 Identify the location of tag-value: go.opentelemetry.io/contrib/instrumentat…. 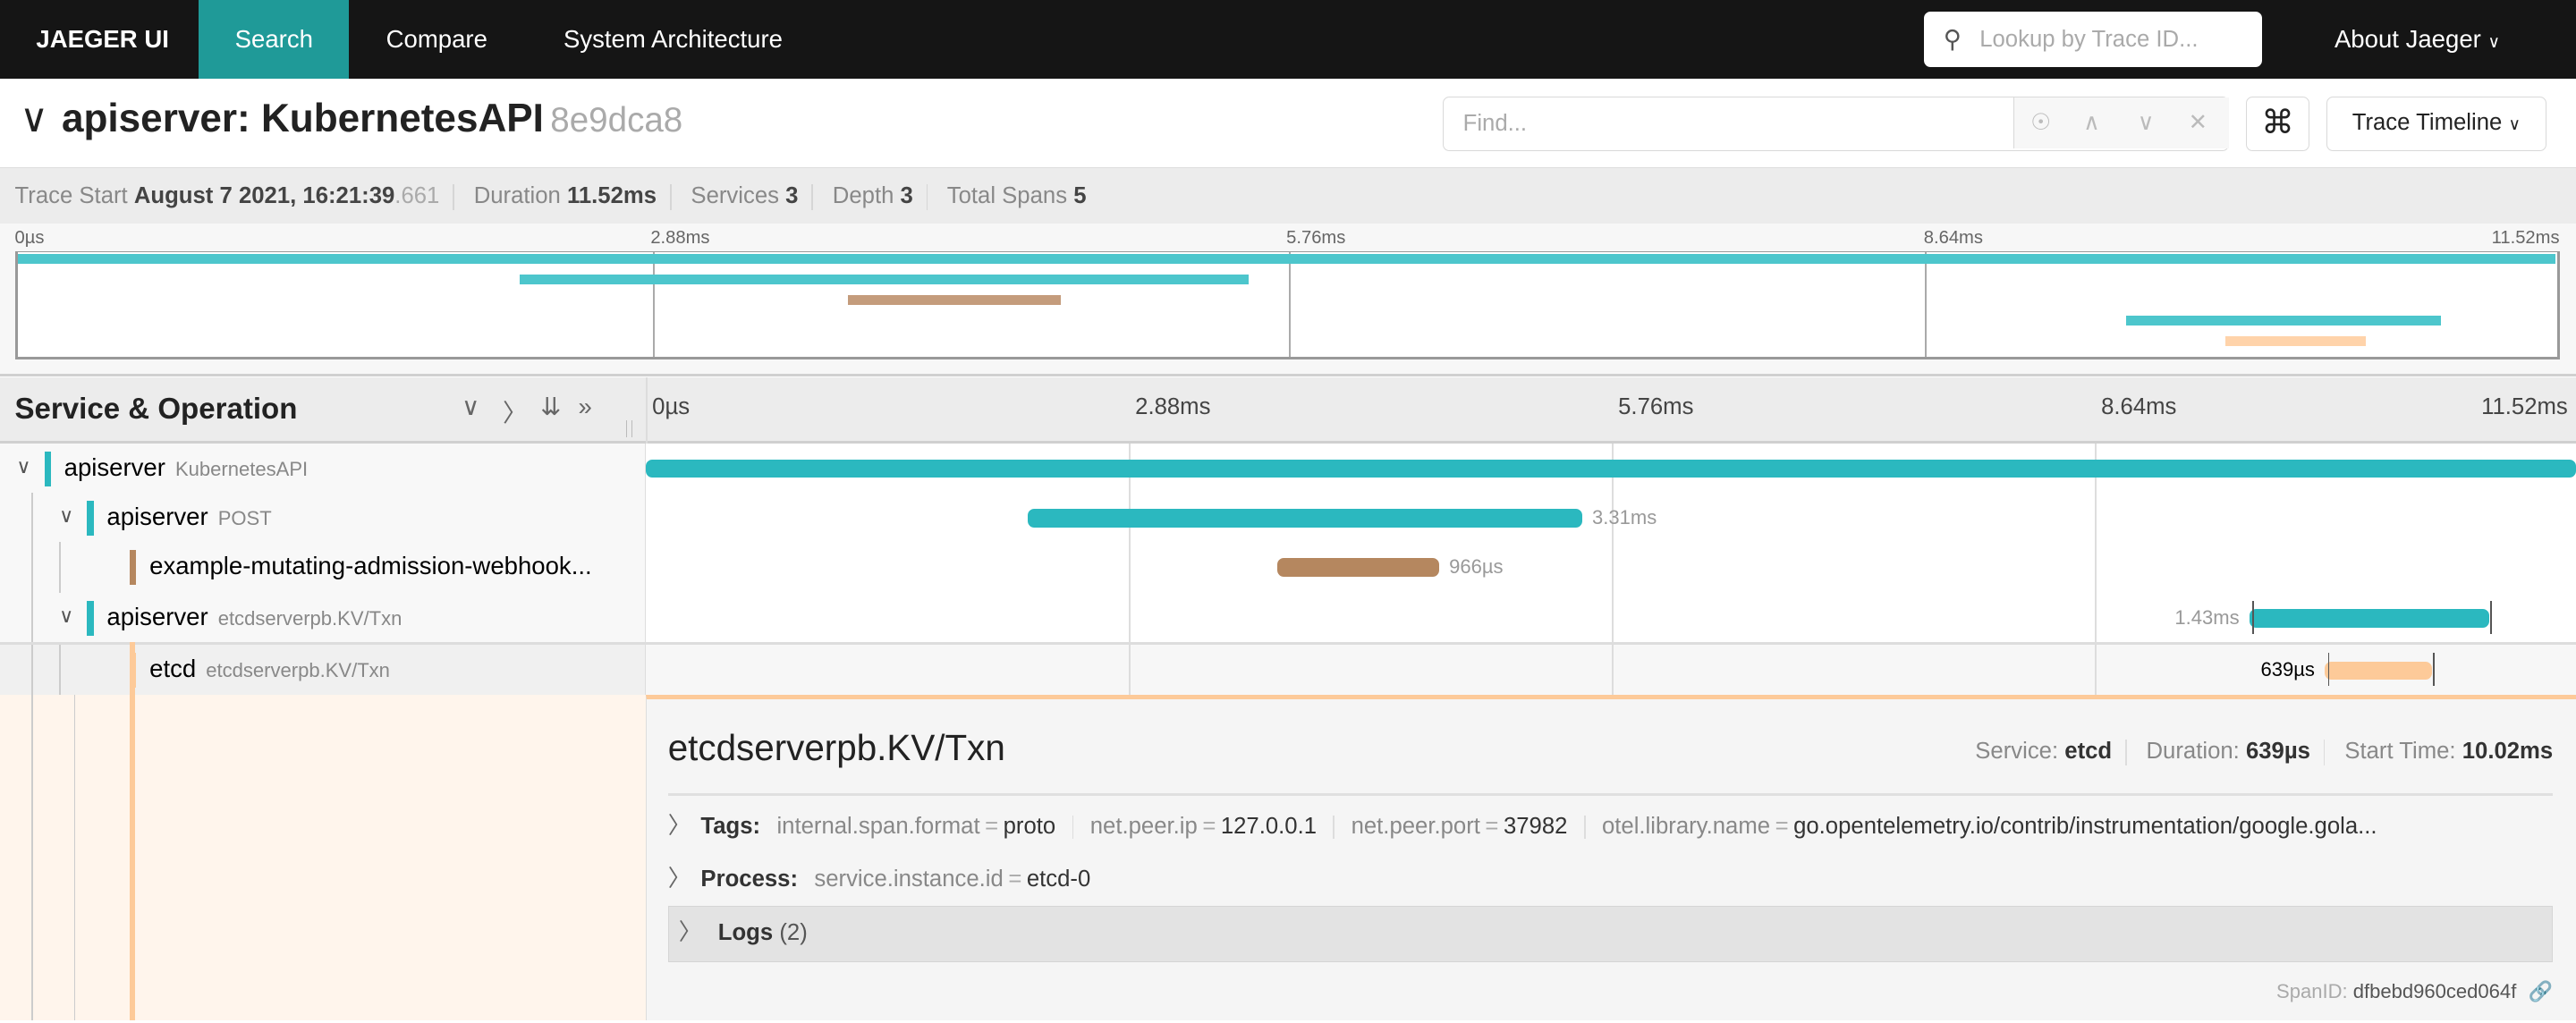
(2085, 827).